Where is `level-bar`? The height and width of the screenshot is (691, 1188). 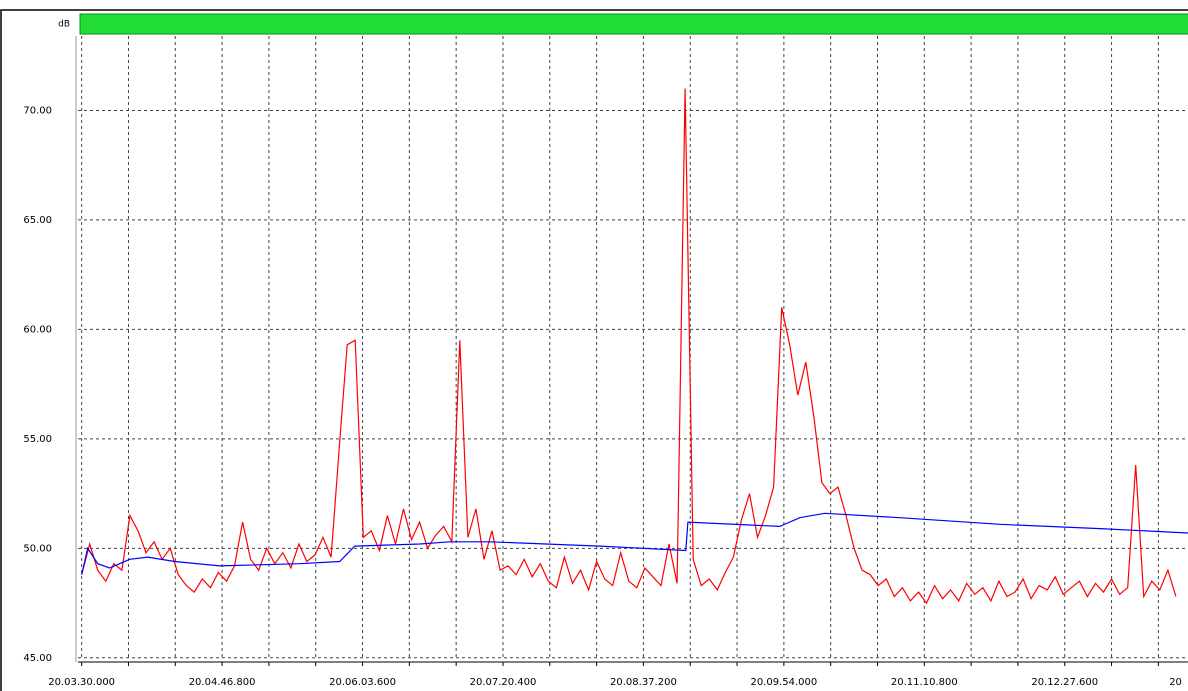 level-bar is located at coordinates (633, 24).